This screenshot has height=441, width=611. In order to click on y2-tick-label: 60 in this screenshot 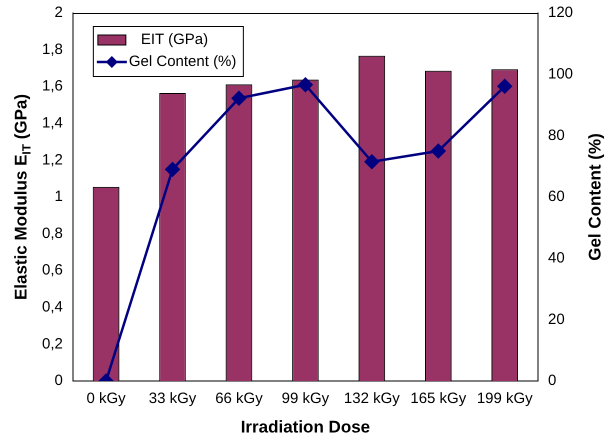, I will do `click(556, 197)`.